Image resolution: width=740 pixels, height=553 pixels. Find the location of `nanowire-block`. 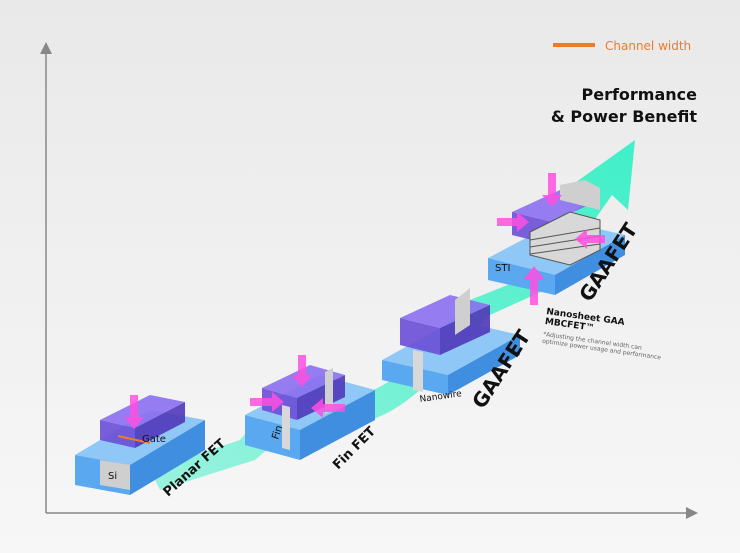

nanowire-block is located at coordinates (451, 341).